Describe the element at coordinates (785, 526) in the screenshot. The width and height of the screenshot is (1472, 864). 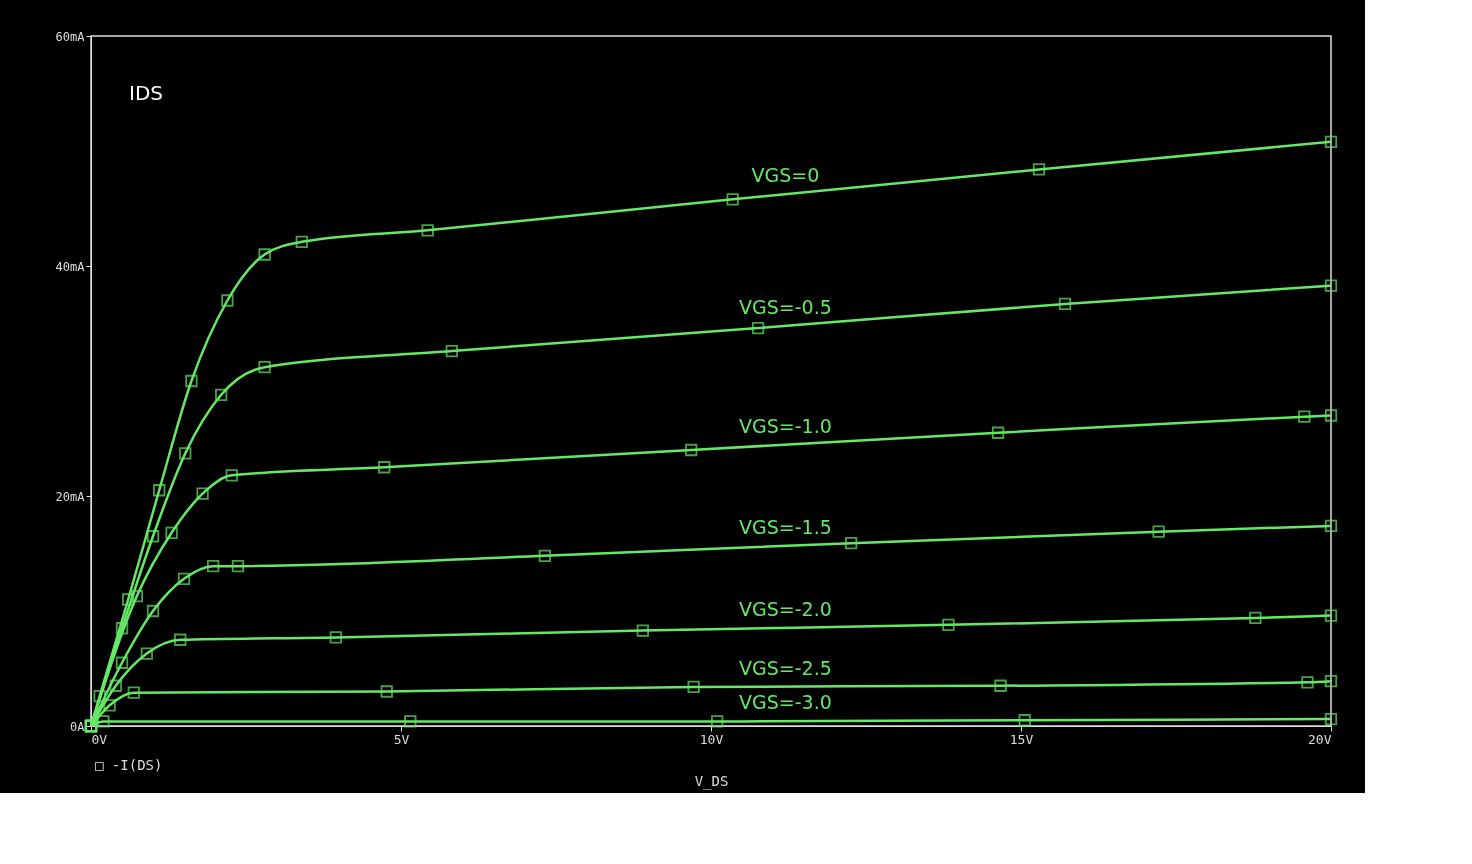
I see `series-label: VGS=-1.5` at that location.